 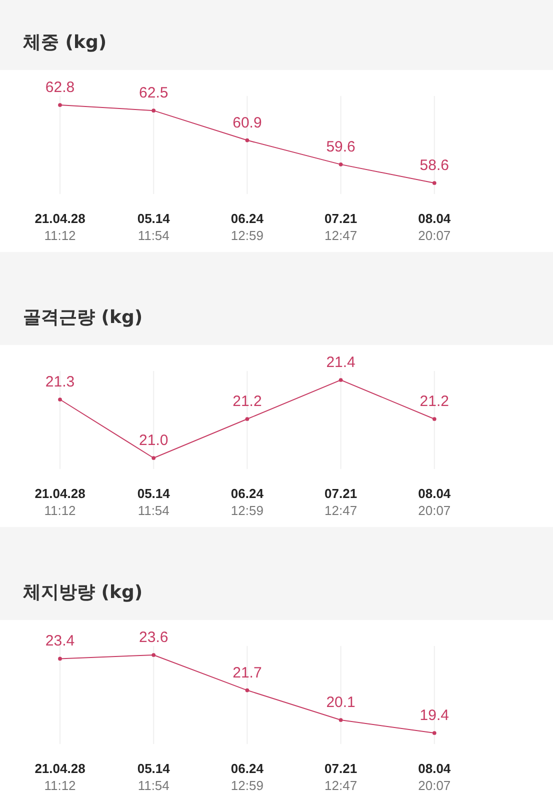 I want to click on data-label: 20.1, so click(x=341, y=702).